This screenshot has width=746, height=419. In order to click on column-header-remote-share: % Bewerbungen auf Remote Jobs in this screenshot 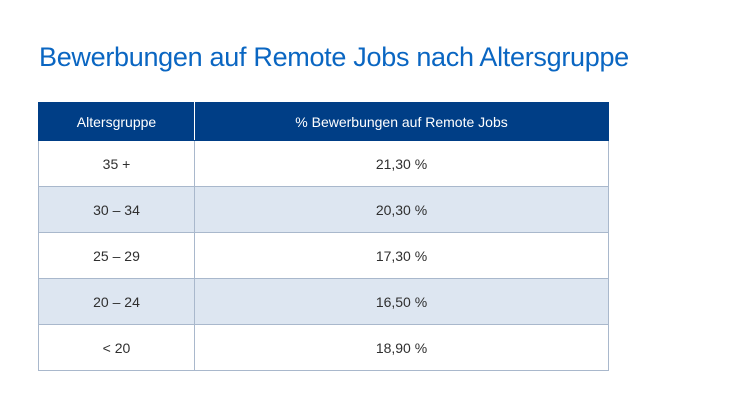, I will do `click(401, 121)`.